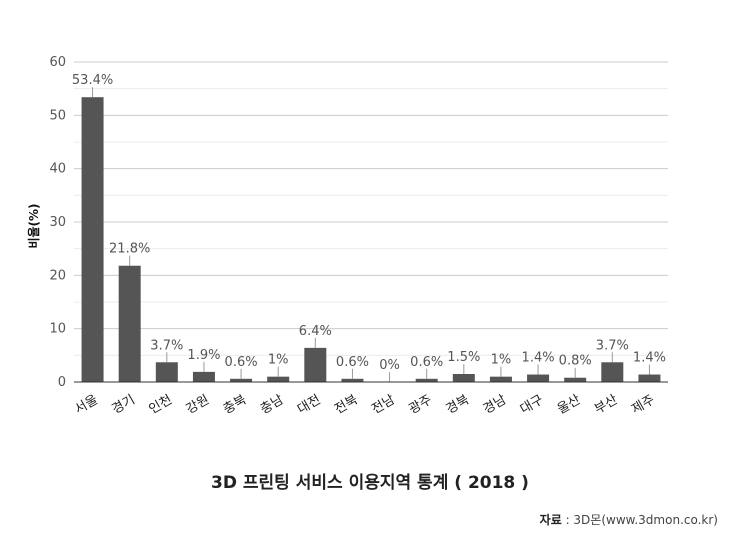 Image resolution: width=740 pixels, height=540 pixels. Describe the element at coordinates (458, 404) in the screenshot. I see `x-tick-label: 경북` at that location.